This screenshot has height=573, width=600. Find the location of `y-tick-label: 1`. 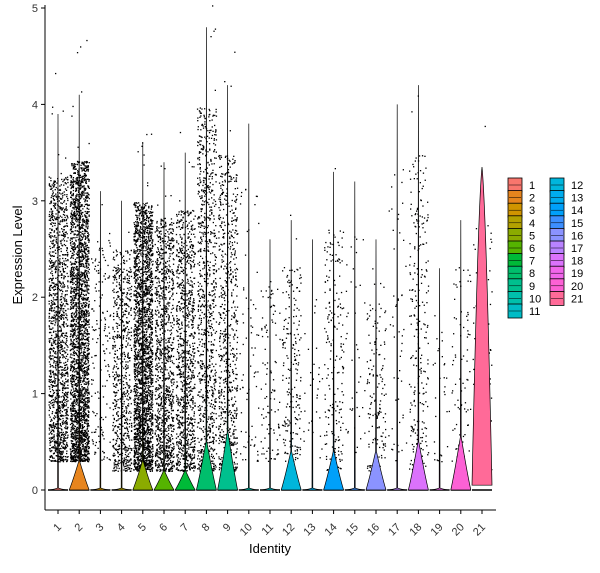

y-tick-label: 1 is located at coordinates (35, 395).